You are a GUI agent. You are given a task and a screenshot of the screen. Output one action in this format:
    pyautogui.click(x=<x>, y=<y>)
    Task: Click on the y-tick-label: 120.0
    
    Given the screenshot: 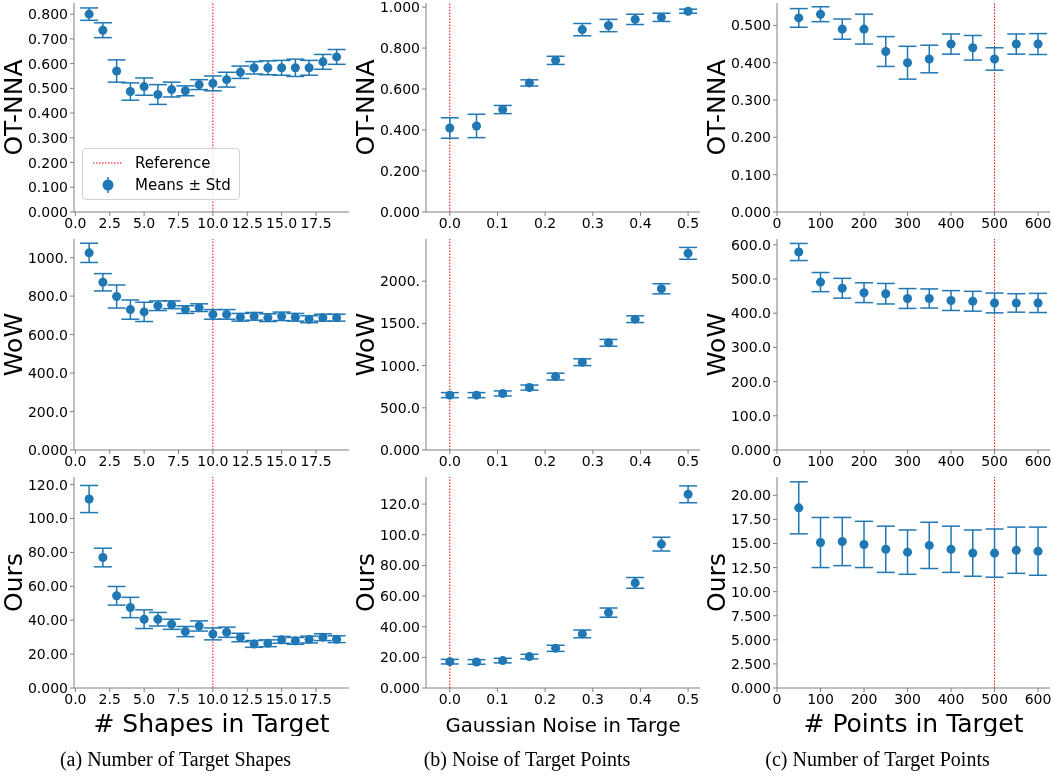 What is the action you would take?
    pyautogui.click(x=47, y=484)
    